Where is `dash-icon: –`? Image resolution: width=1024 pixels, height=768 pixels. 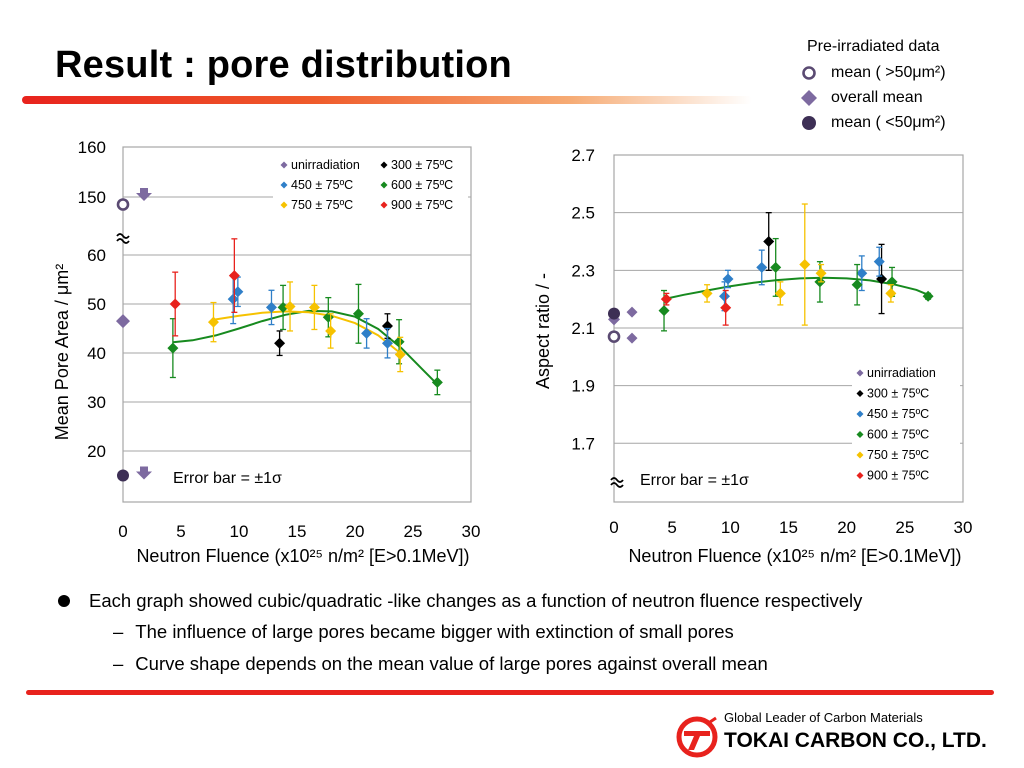
dash-icon: – is located at coordinates (118, 663).